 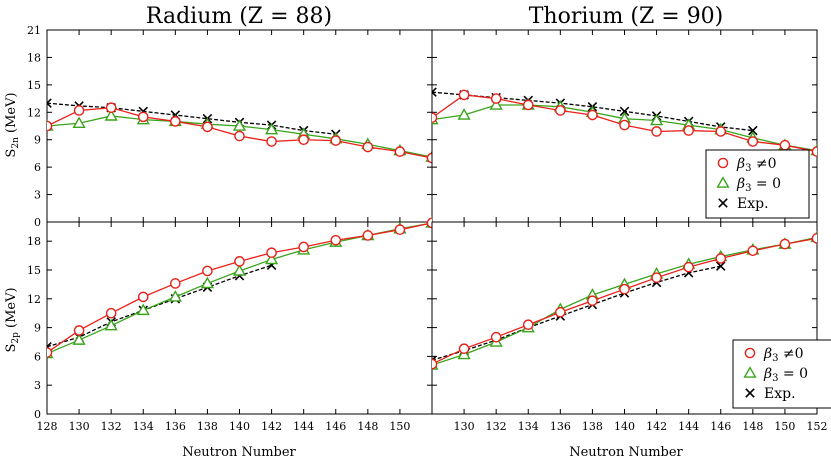 What do you see at coordinates (47, 426) in the screenshot?
I see `x-tick-label: 128` at bounding box center [47, 426].